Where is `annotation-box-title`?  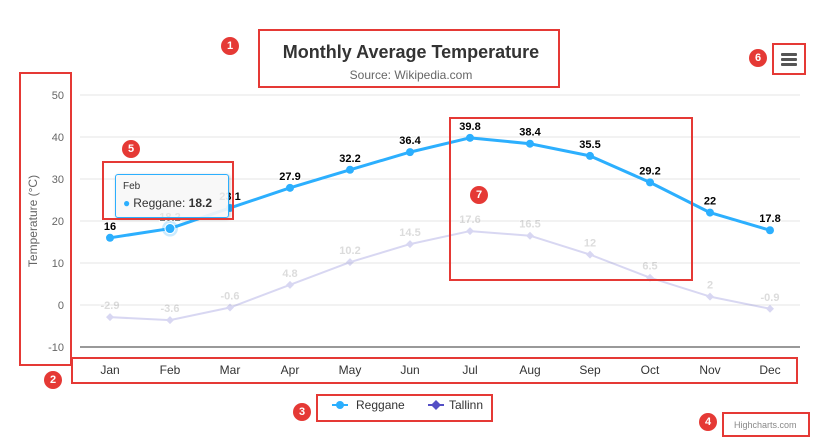 annotation-box-title is located at coordinates (409, 58).